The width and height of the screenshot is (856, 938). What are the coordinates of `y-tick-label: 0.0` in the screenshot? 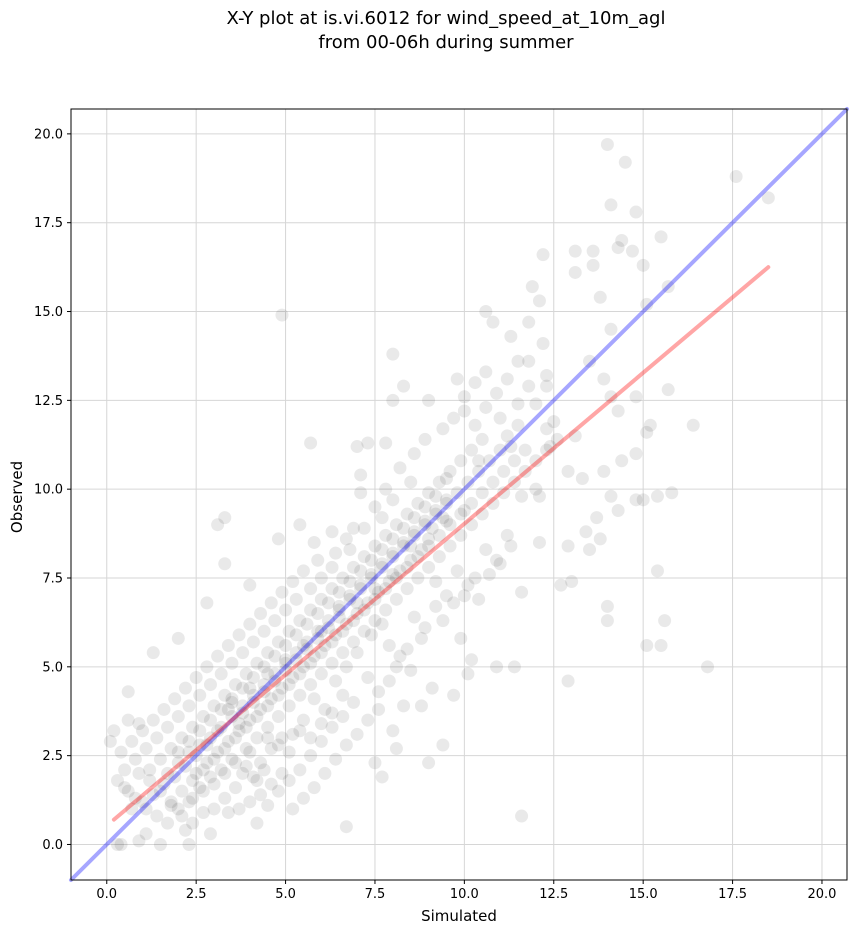 It's located at (52, 845).